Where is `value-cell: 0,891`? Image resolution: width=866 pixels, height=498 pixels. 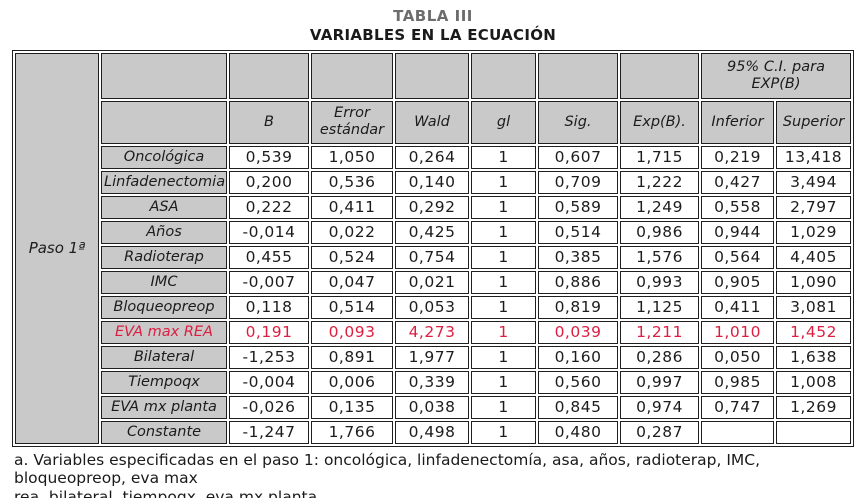 value-cell: 0,891 is located at coordinates (352, 357).